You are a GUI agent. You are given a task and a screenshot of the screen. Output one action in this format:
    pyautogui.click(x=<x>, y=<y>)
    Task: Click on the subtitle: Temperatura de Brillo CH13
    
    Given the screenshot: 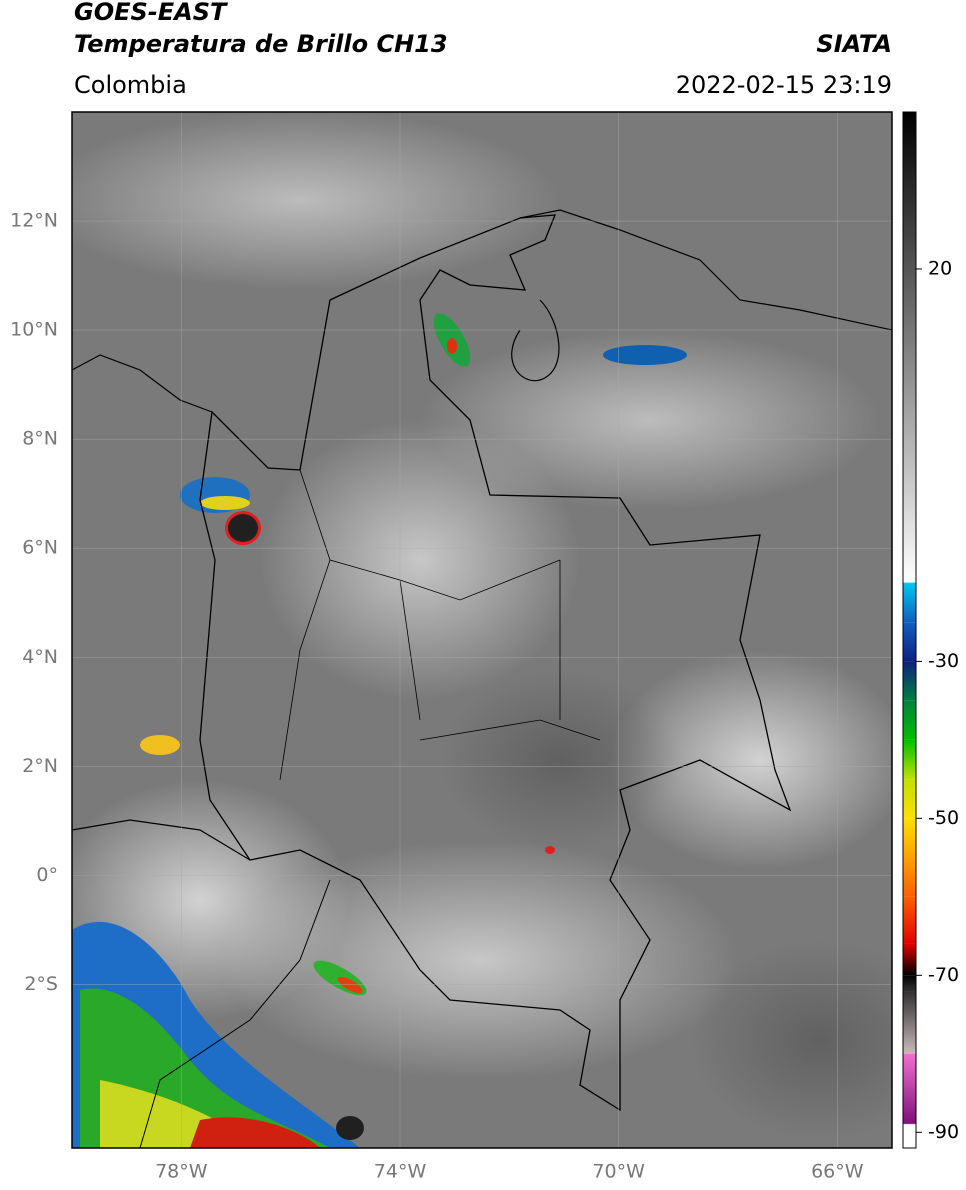 What is the action you would take?
    pyautogui.click(x=261, y=44)
    